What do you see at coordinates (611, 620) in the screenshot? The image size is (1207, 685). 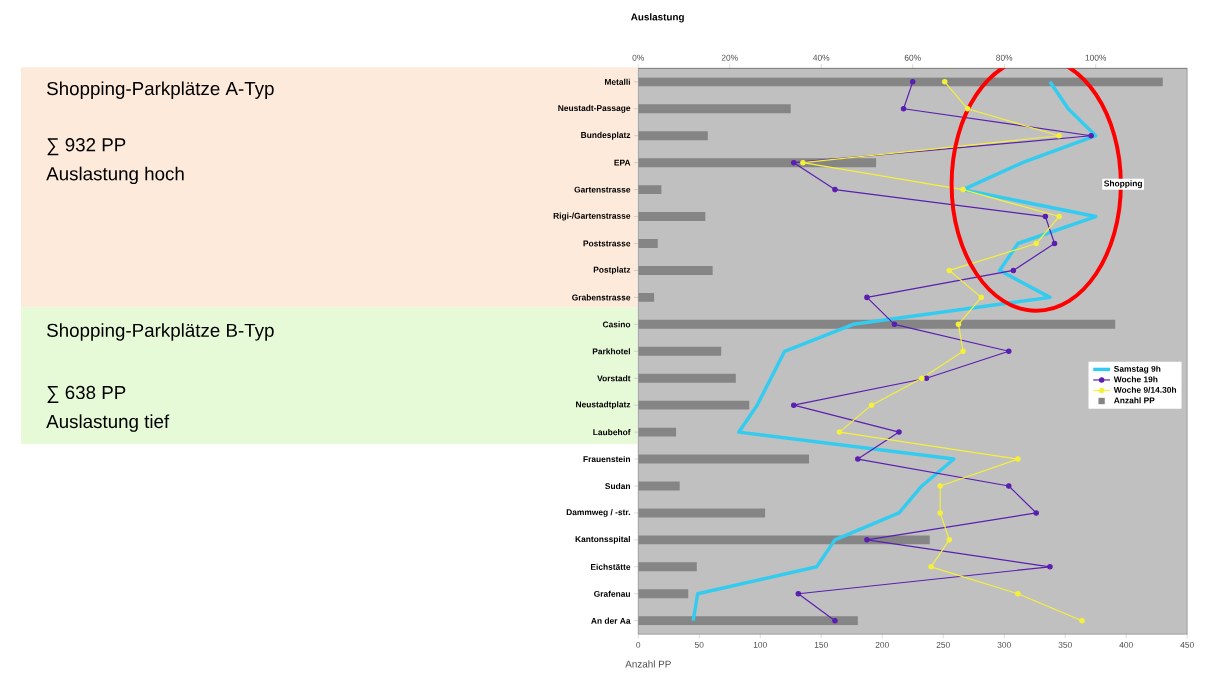 I see `y-tick-label: An der Aa` at bounding box center [611, 620].